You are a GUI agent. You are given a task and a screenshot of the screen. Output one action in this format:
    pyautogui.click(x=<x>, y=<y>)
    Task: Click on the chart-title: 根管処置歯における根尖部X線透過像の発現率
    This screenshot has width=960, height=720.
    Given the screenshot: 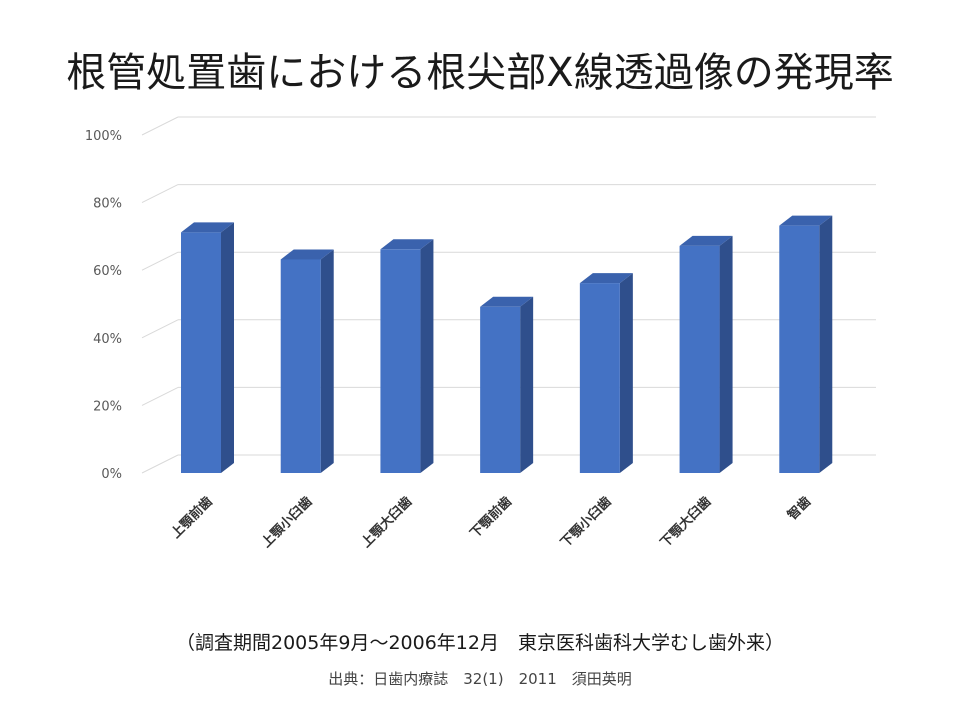 What is the action you would take?
    pyautogui.click(x=480, y=73)
    